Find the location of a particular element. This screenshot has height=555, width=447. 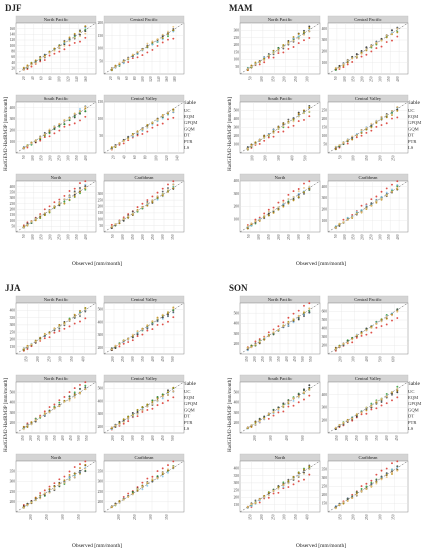

y-tick-label: 300 is located at coordinates (237, 413).